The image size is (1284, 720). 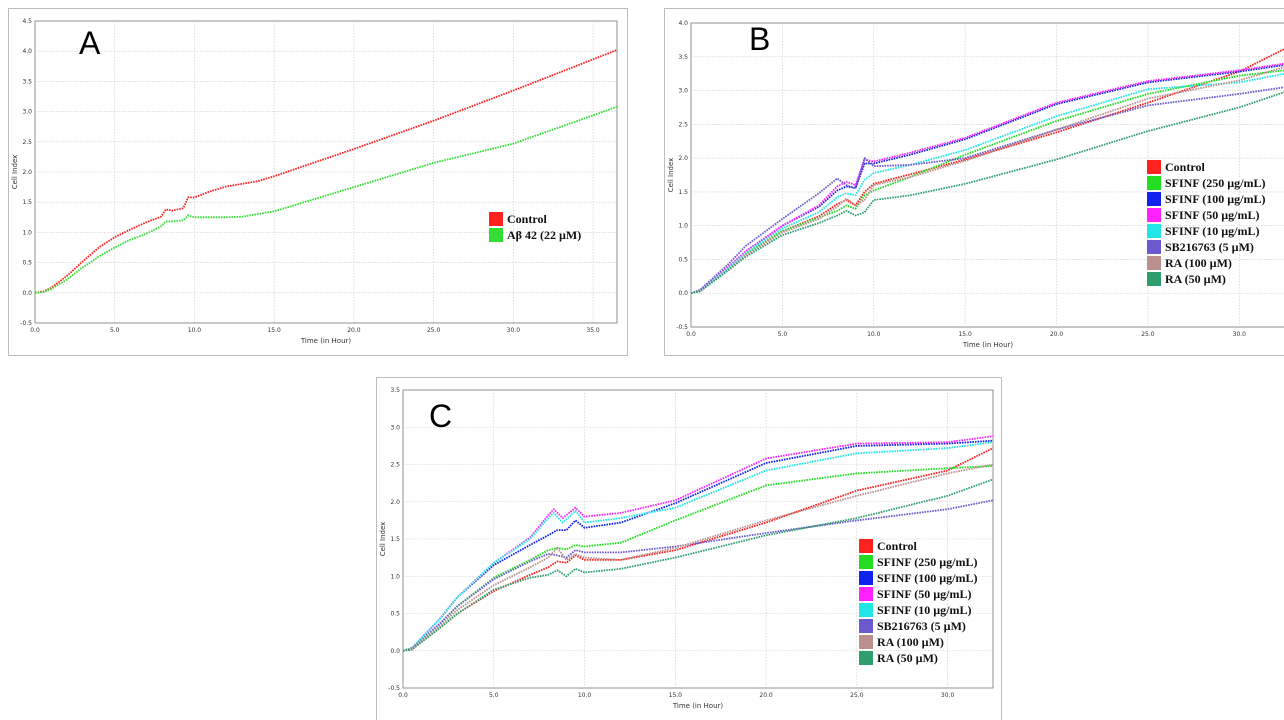 What do you see at coordinates (927, 561) in the screenshot?
I see `legend-label: SFINF (250 µg/mL)` at bounding box center [927, 561].